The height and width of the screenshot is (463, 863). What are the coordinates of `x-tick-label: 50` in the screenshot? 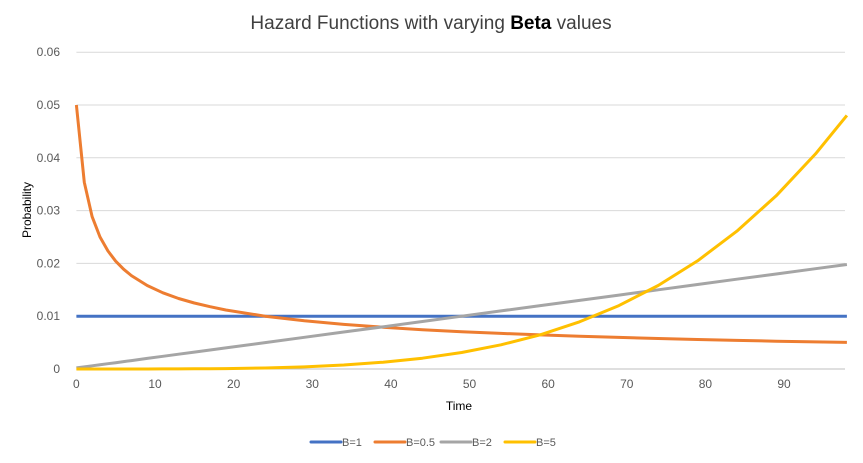 It's located at (470, 384).